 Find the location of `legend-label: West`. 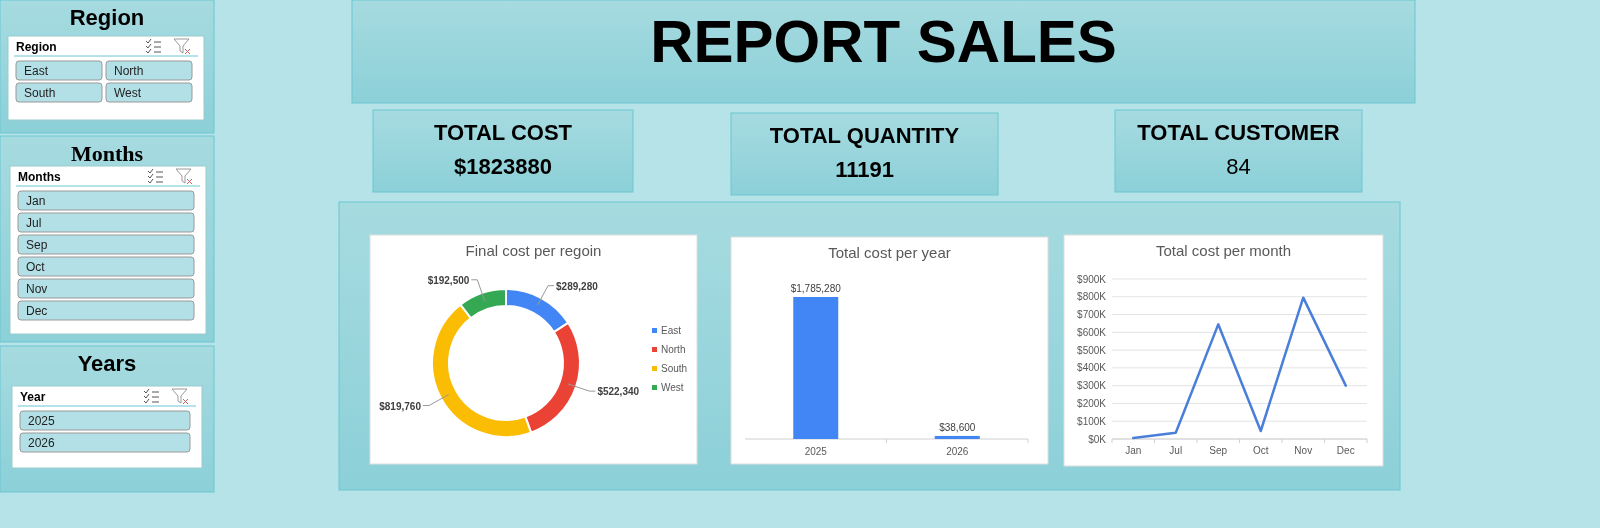

legend-label: West is located at coordinates (672, 387).